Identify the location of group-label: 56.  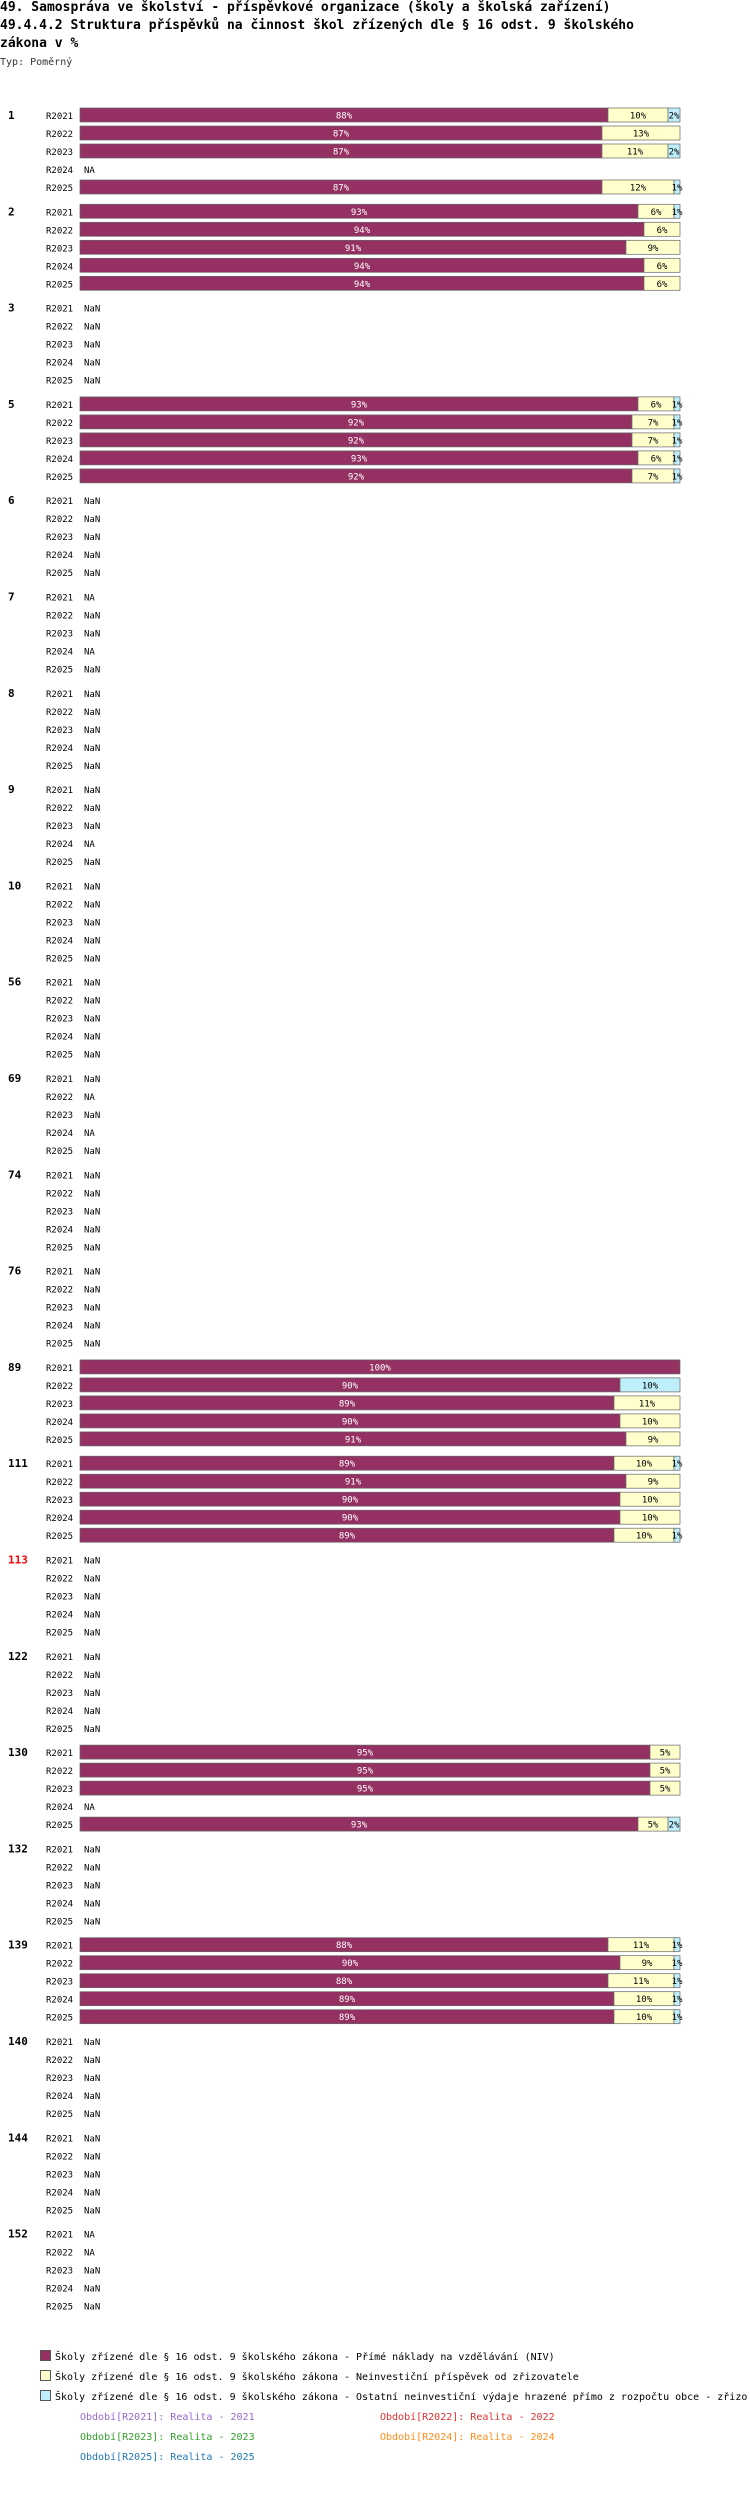
(15, 982).